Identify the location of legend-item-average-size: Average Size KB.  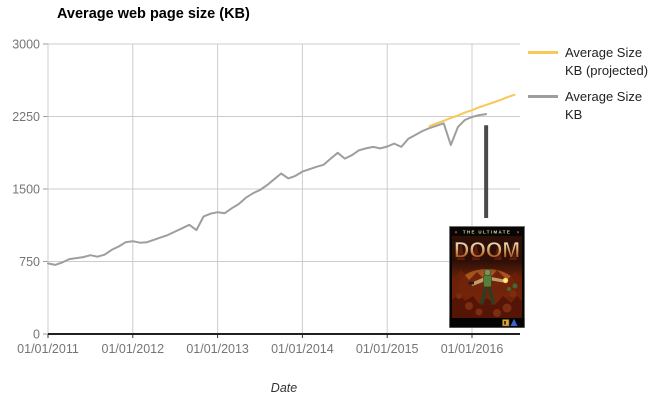
(590, 106).